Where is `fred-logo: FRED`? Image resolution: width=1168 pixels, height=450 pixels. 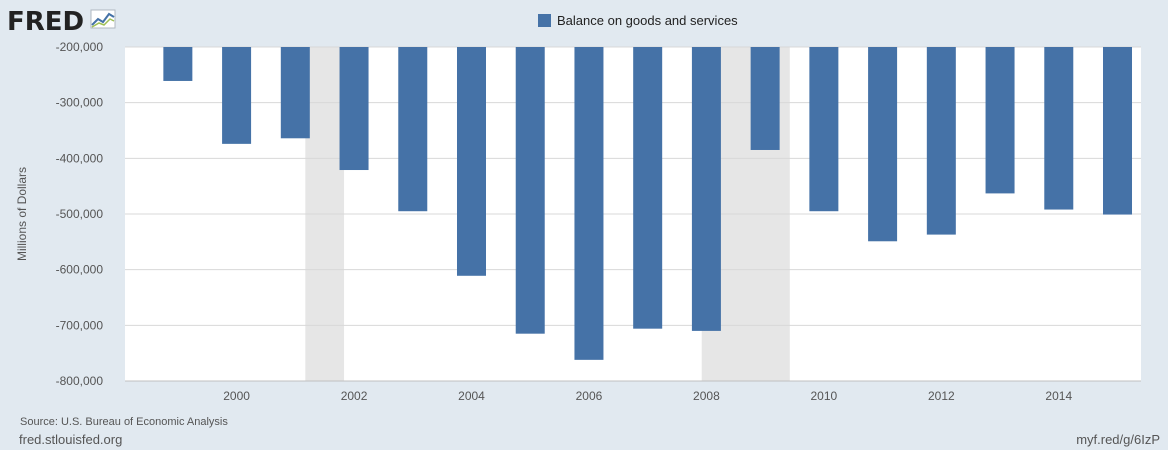
fred-logo: FRED is located at coordinates (61, 22).